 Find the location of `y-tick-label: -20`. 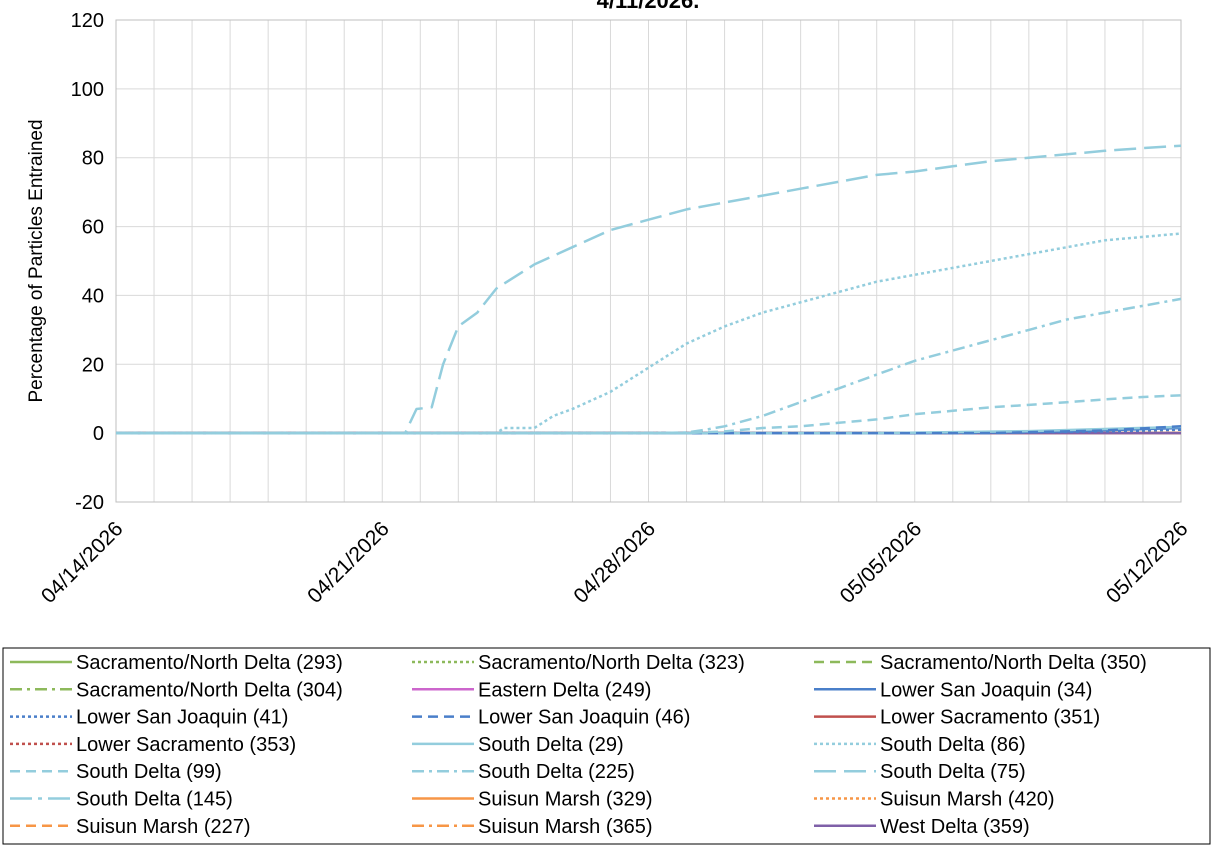

y-tick-label: -20 is located at coordinates (89, 503).